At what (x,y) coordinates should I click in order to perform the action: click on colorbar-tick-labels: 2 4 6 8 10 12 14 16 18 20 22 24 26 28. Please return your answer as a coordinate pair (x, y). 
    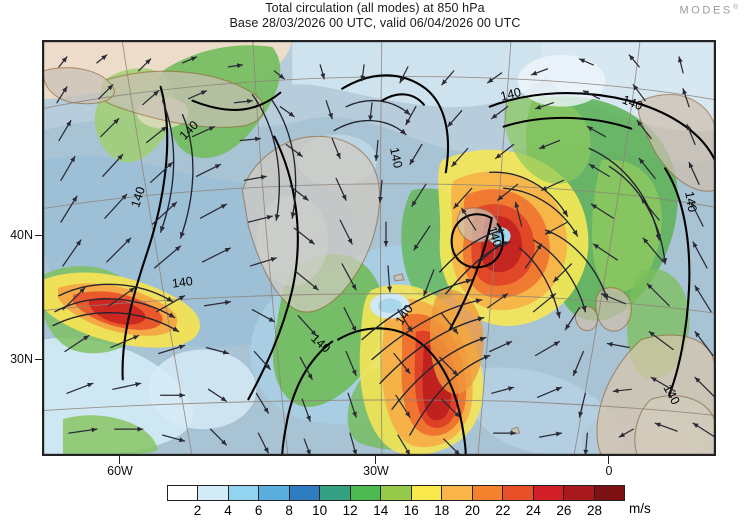
    Looking at the image, I should click on (396, 512).